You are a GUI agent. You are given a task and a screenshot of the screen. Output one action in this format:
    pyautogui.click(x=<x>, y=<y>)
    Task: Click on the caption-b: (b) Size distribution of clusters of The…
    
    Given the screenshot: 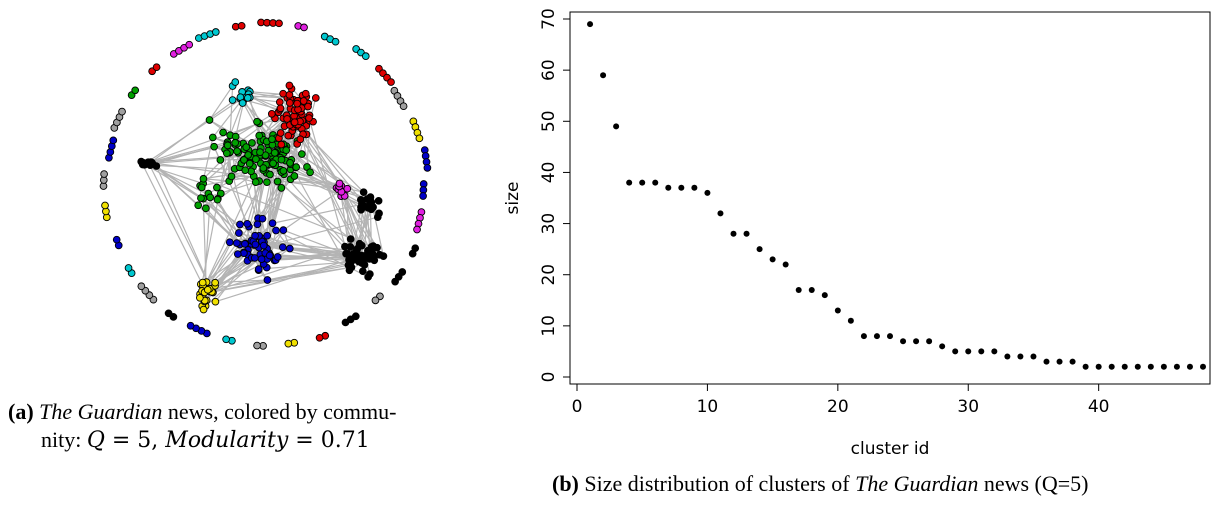 What is the action you would take?
    pyautogui.click(x=882, y=484)
    